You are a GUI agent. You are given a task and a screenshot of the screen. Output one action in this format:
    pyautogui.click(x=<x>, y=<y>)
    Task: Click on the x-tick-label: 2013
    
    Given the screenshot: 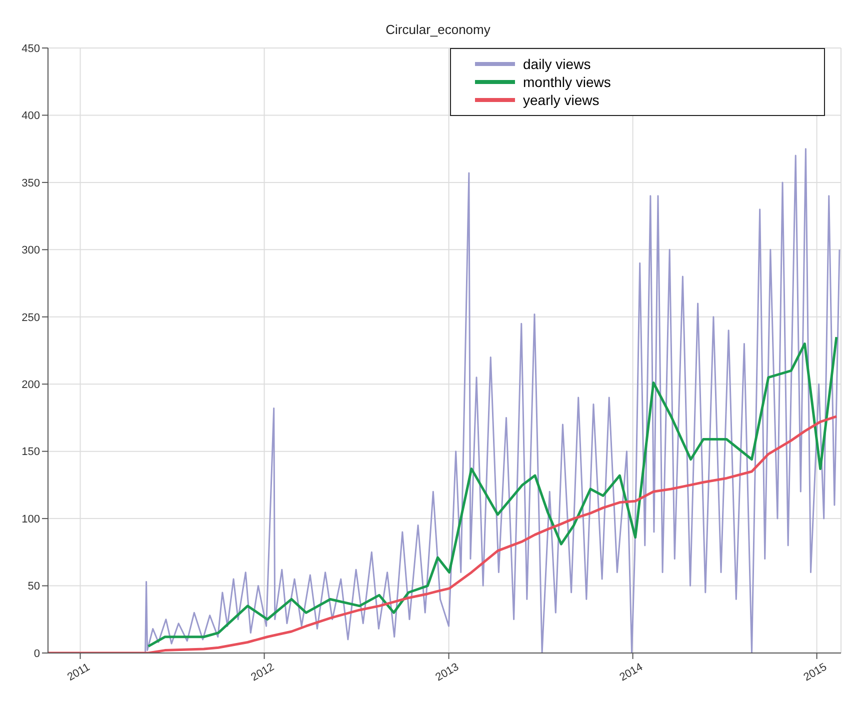 What is the action you would take?
    pyautogui.click(x=447, y=672)
    